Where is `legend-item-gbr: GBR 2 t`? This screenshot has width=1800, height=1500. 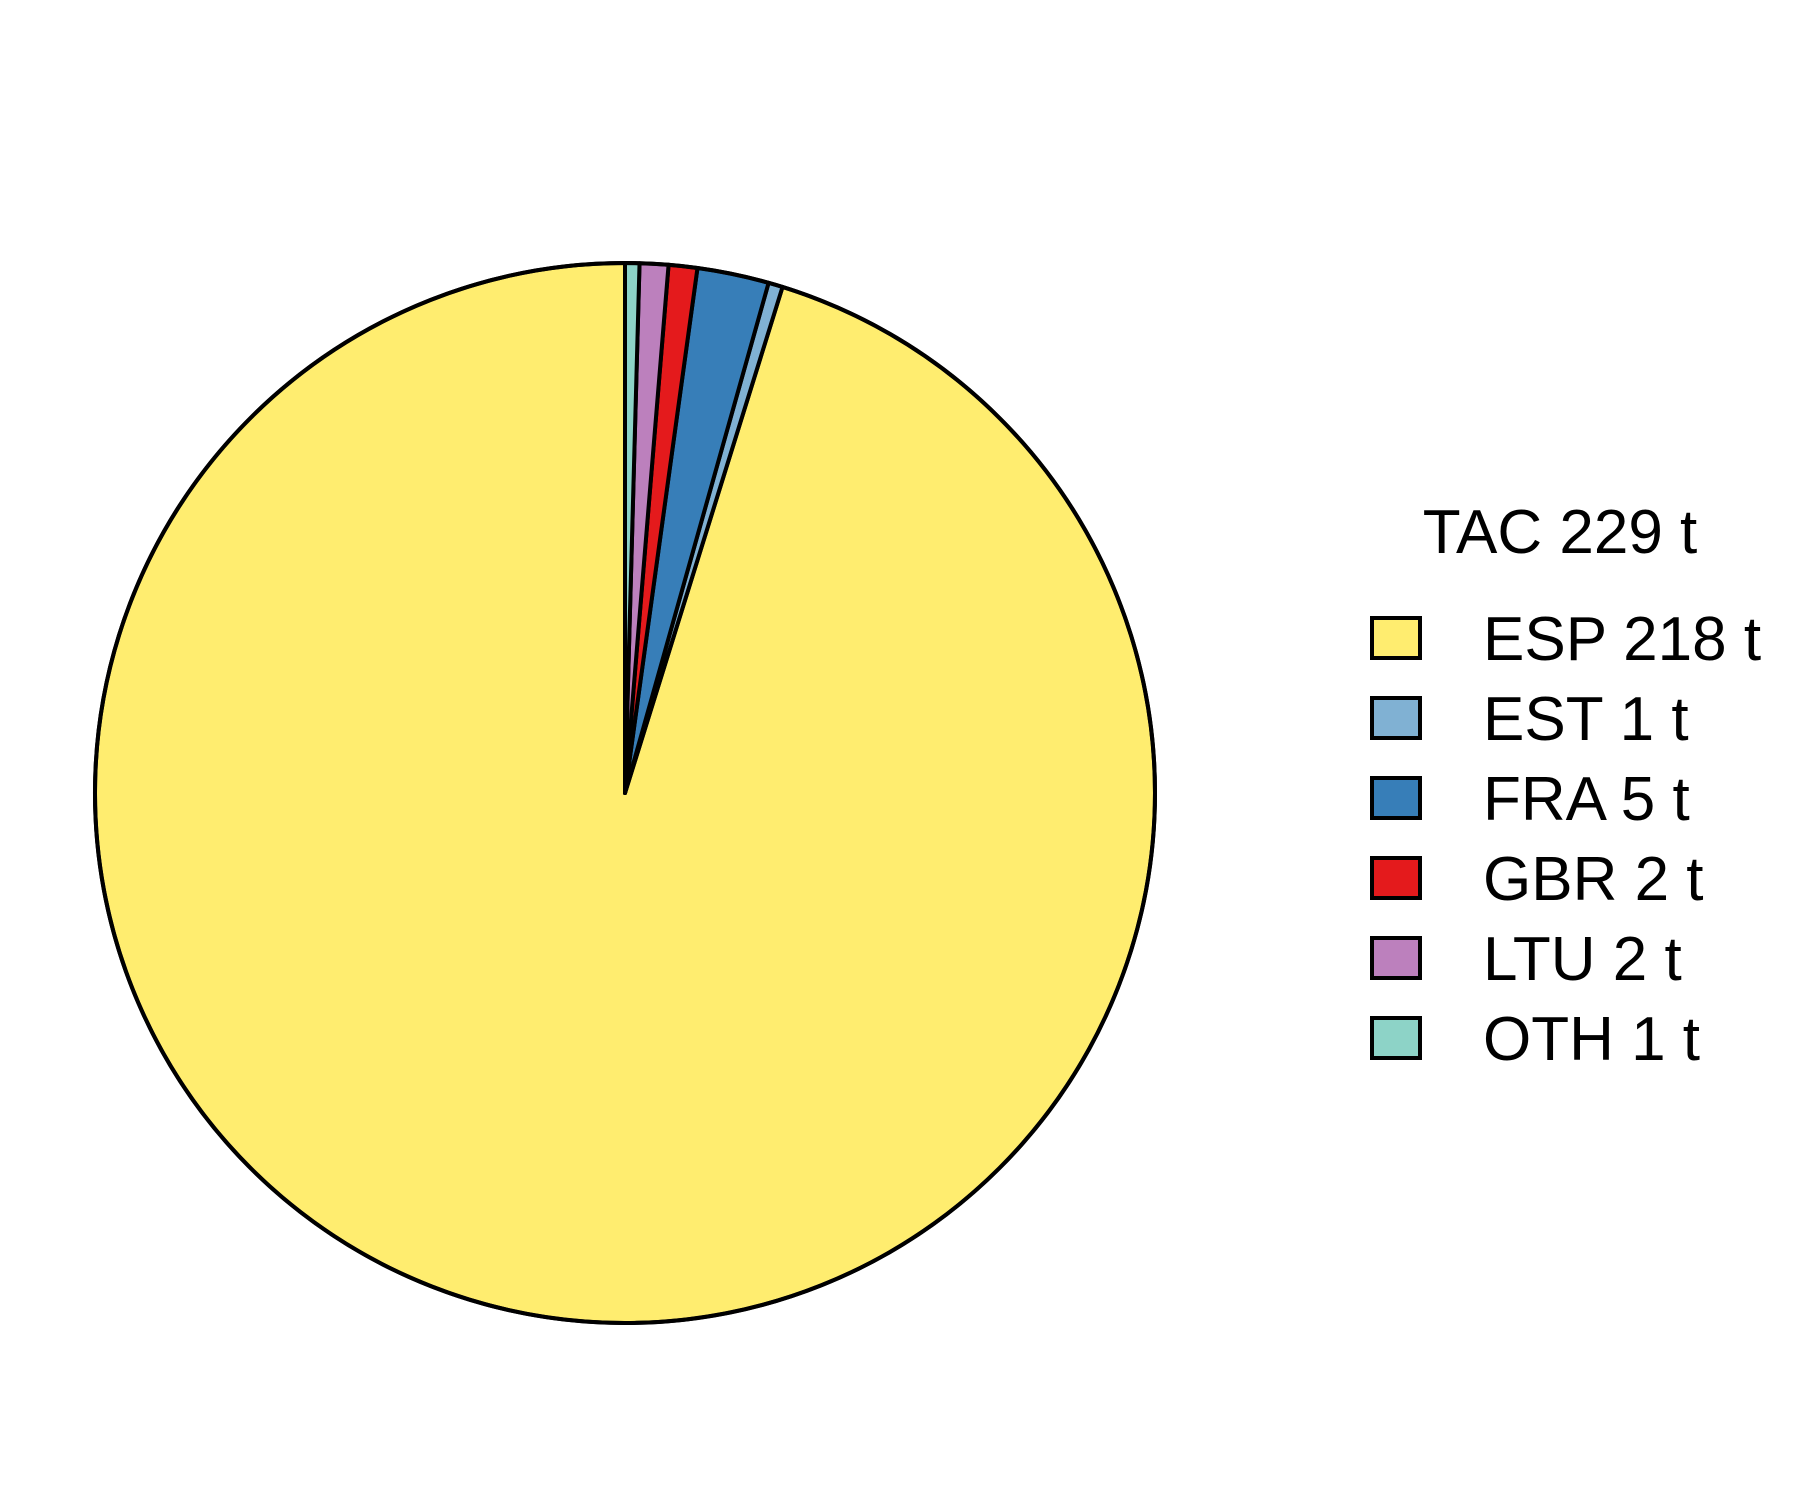 legend-item-gbr: GBR 2 t is located at coordinates (1537, 879).